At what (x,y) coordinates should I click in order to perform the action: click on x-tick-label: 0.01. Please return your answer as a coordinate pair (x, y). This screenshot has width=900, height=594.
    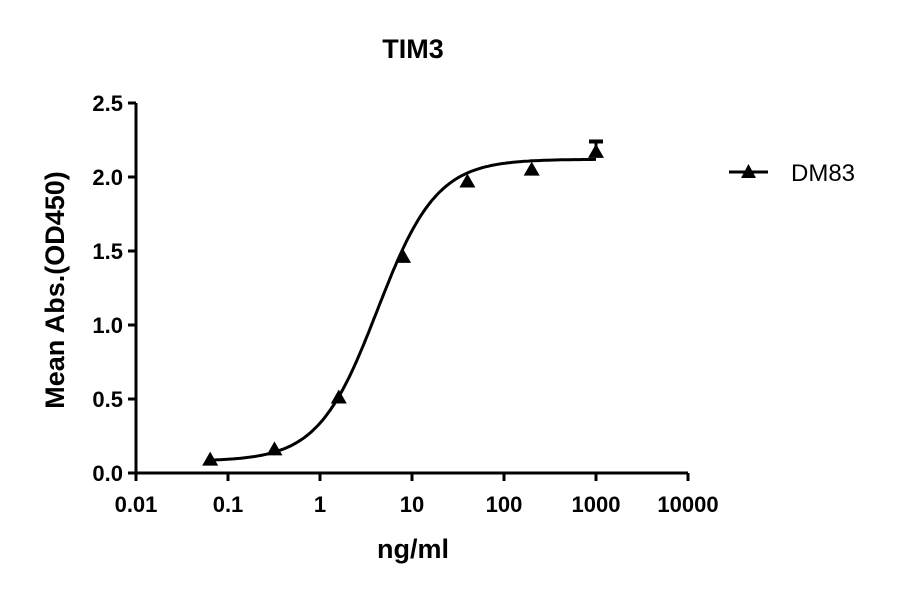
    Looking at the image, I should click on (136, 504).